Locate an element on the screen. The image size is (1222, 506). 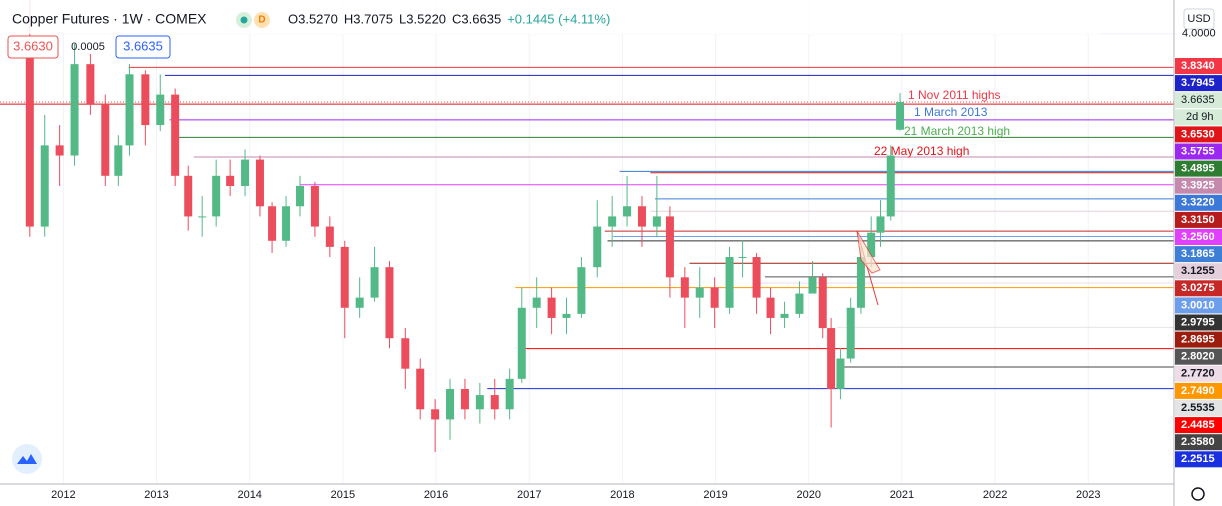
countdown-badge is located at coordinates (1198, 117).